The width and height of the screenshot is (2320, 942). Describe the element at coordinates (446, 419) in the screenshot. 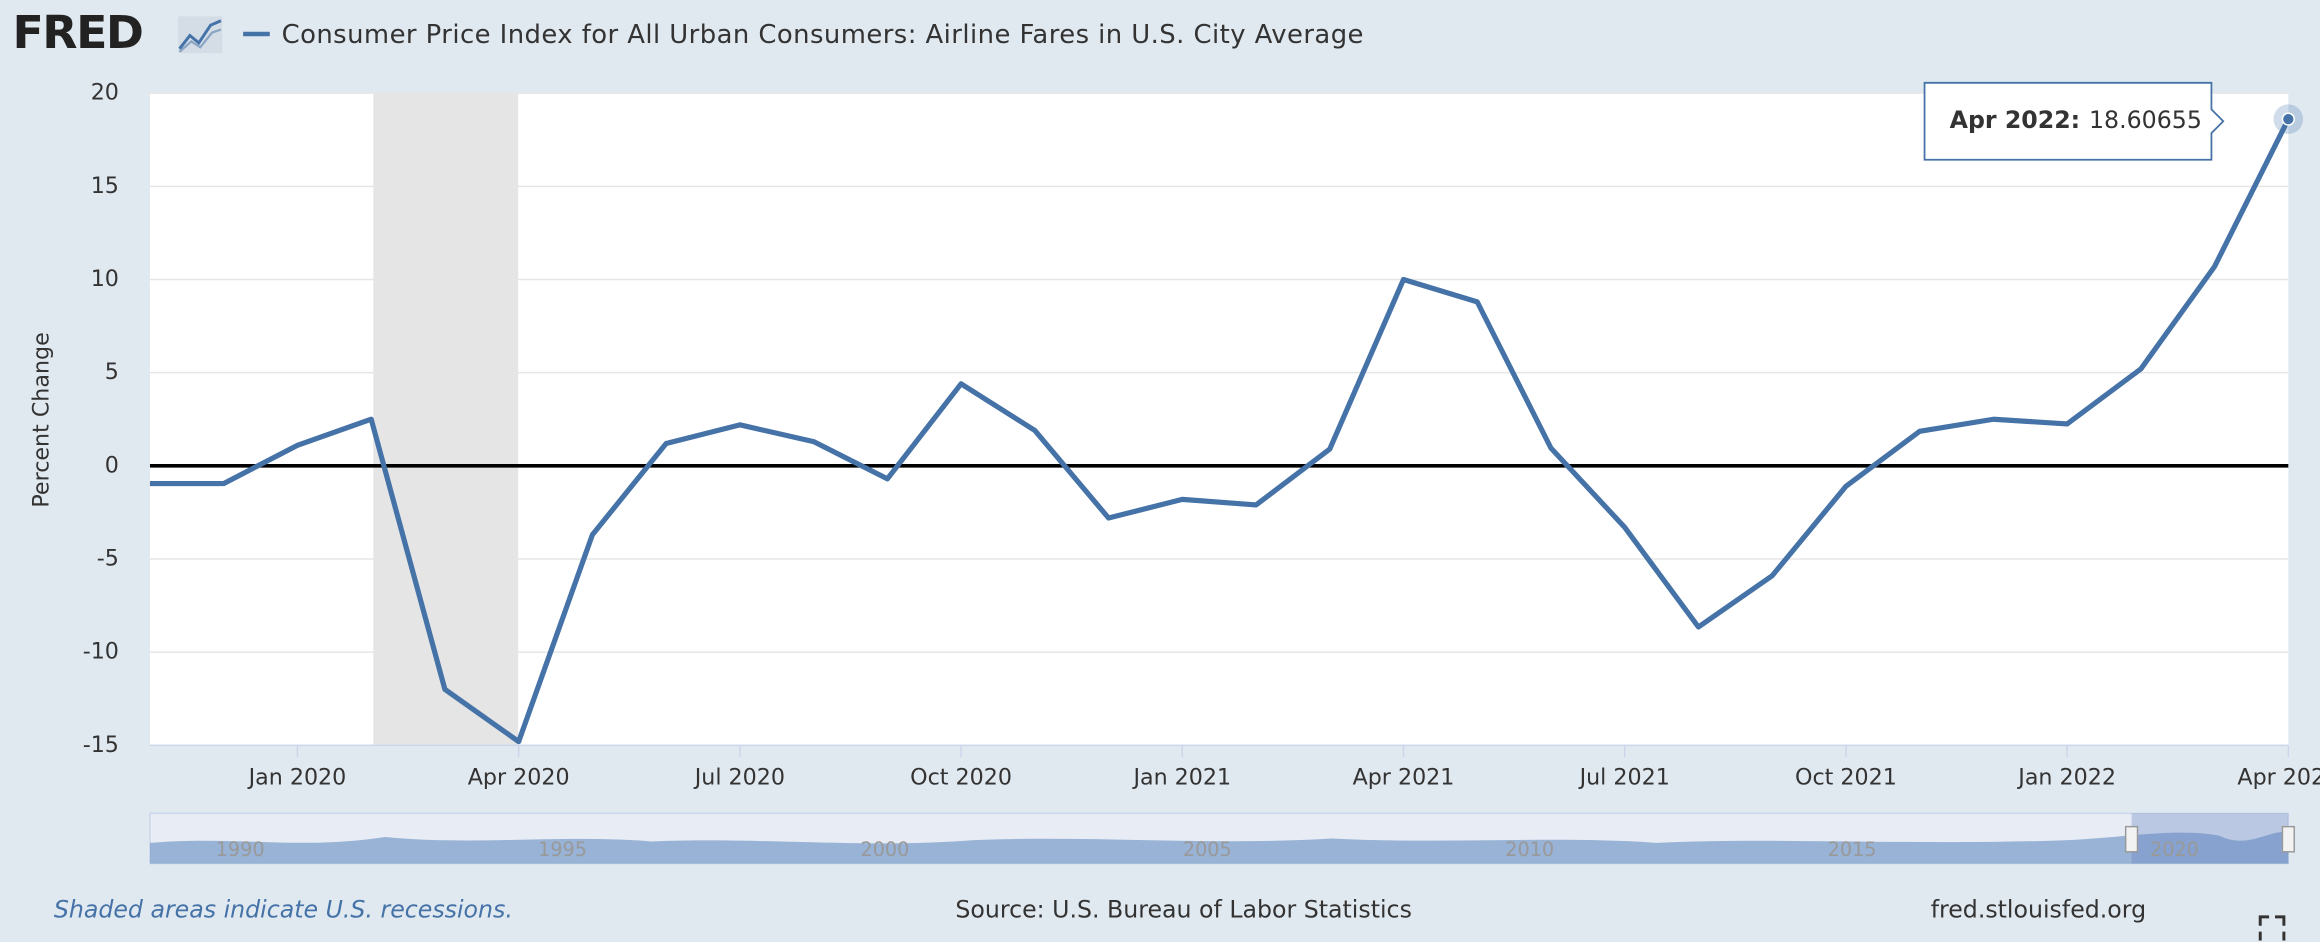

I see `recession-shade` at that location.